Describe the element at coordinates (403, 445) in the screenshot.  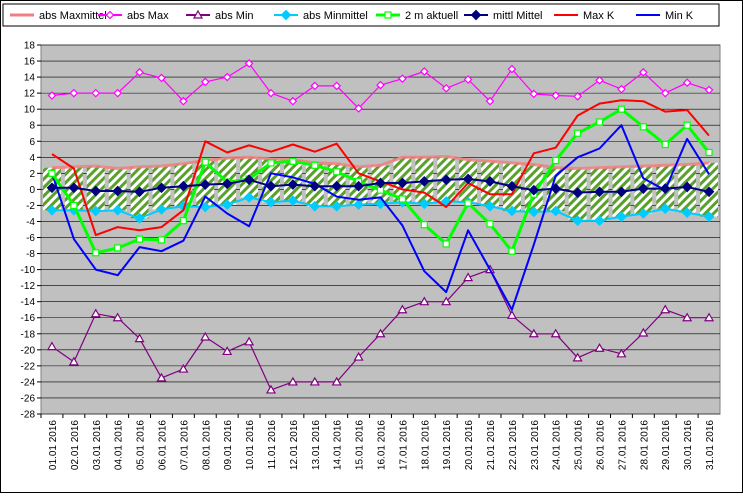
I see `x-tick-label: 17.01 2016` at that location.